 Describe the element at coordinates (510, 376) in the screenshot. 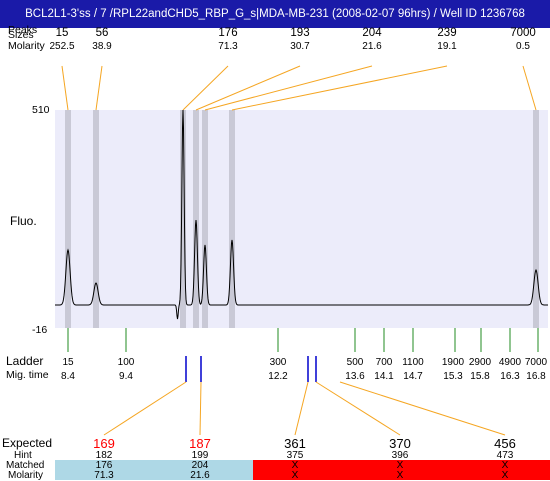

I see `ladder-mig-time-value: 16.3` at that location.